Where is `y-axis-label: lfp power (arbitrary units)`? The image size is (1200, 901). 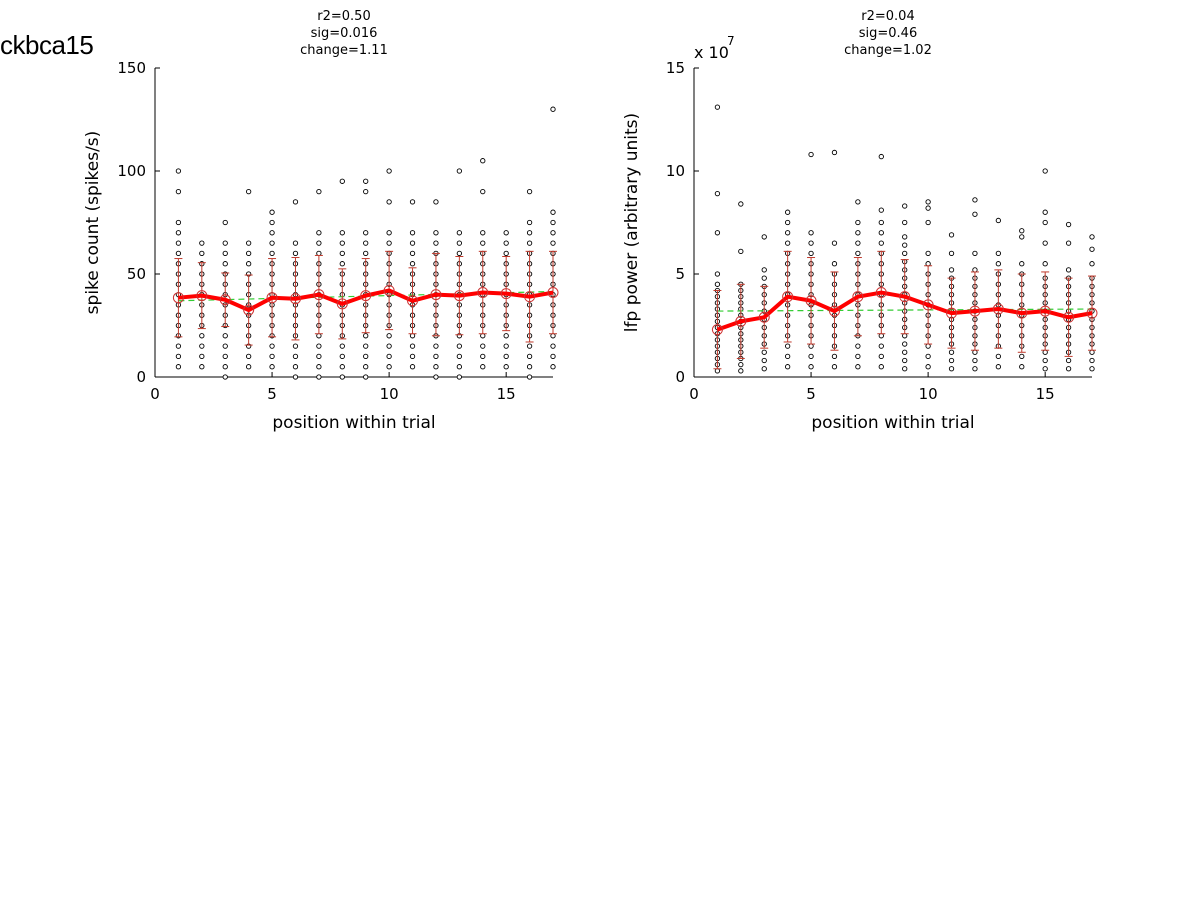
y-axis-label: lfp power (arbitrary units) is located at coordinates (632, 222).